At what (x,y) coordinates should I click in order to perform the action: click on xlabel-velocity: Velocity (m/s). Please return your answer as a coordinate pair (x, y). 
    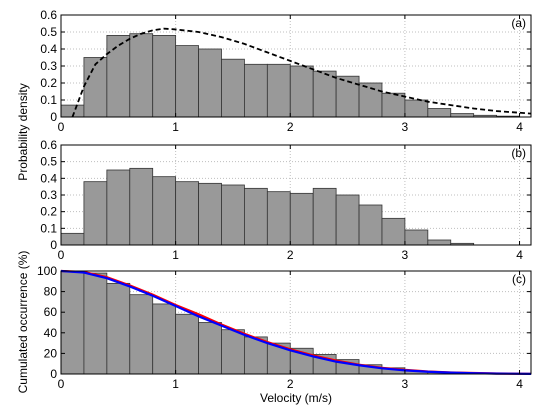
    Looking at the image, I should click on (296, 398).